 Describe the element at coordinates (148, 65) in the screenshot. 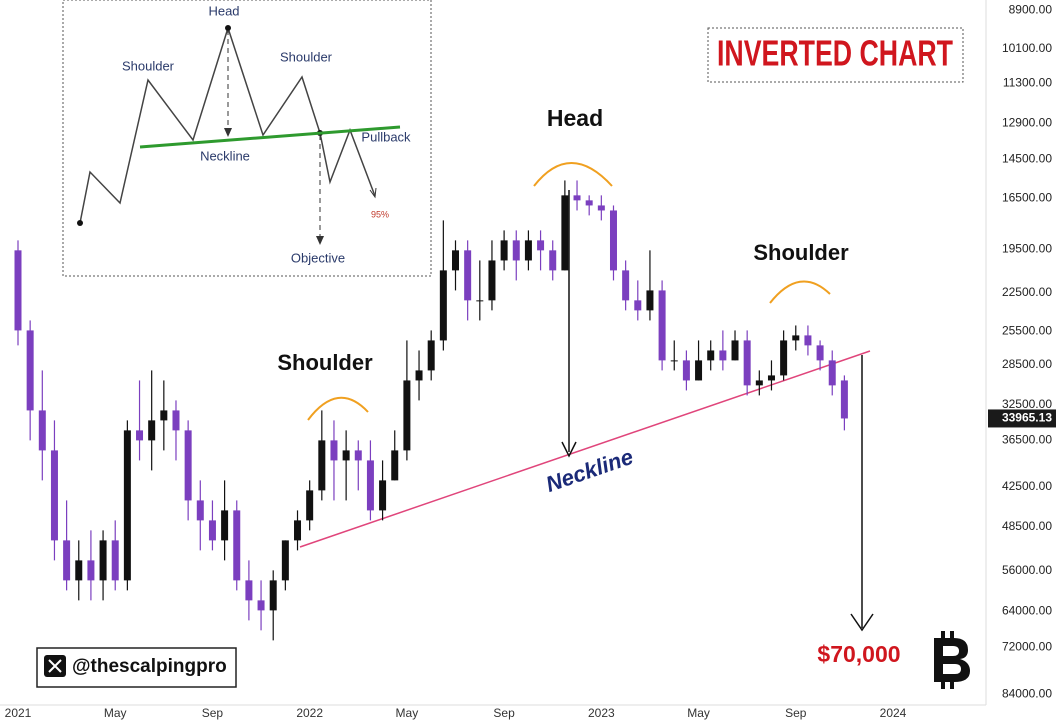

I see `inset-label: Shoulder` at that location.